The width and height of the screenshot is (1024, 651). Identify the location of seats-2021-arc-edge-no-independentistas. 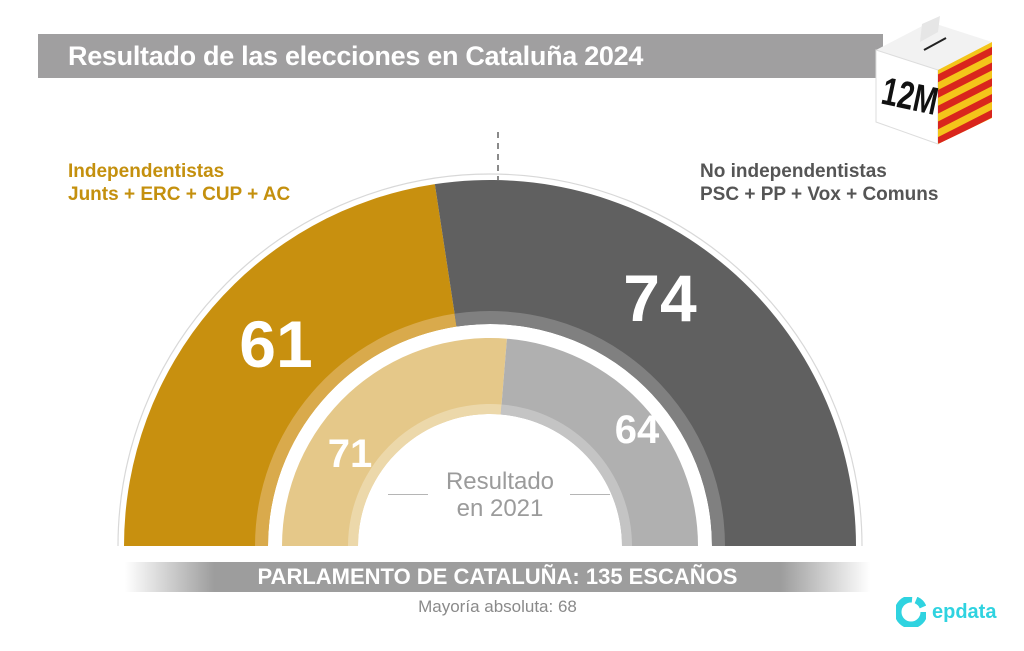
(566, 475).